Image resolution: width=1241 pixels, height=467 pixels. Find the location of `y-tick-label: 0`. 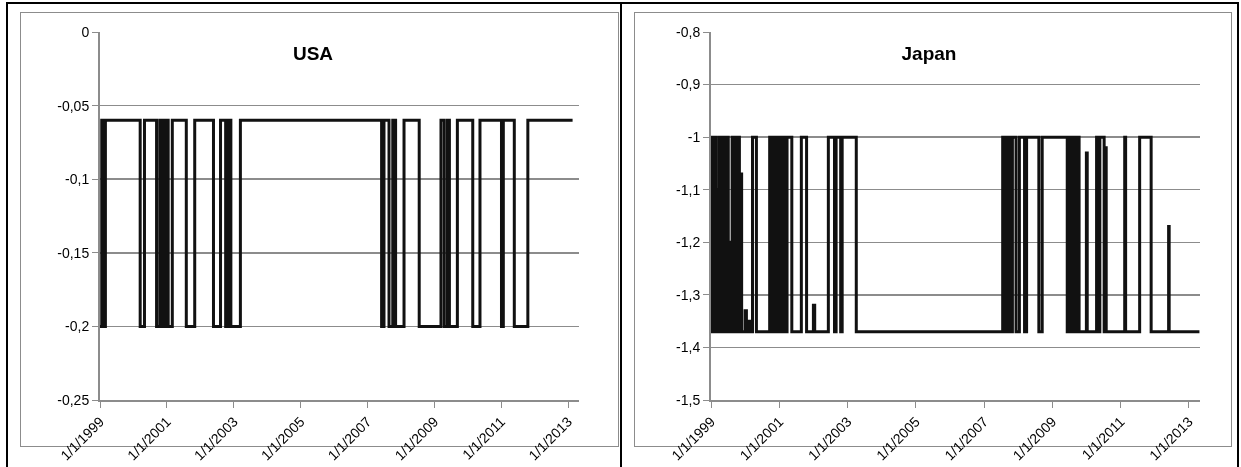

y-tick-label: 0 is located at coordinates (85, 31).